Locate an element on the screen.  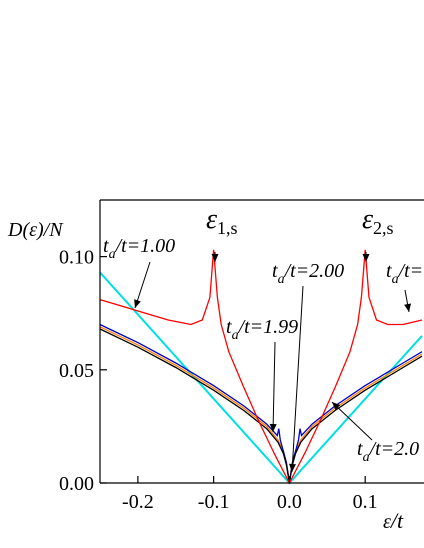
y-label-part: ε is located at coordinates (33, 230).